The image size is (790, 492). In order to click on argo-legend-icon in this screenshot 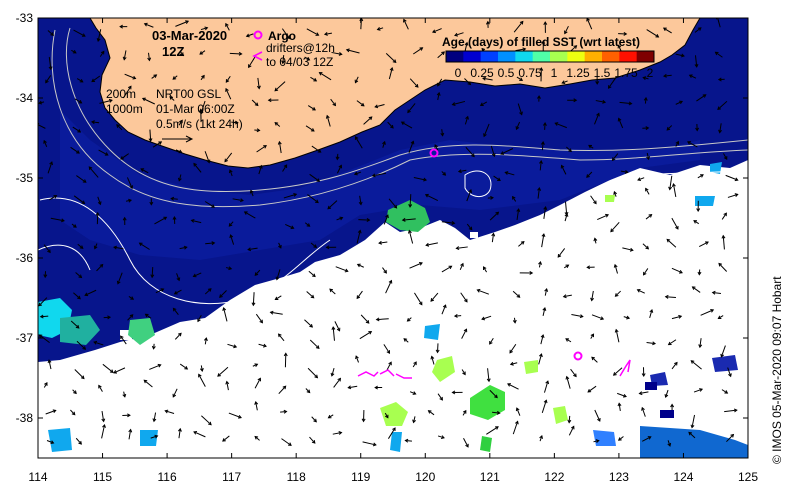, I will do `click(258, 35)`.